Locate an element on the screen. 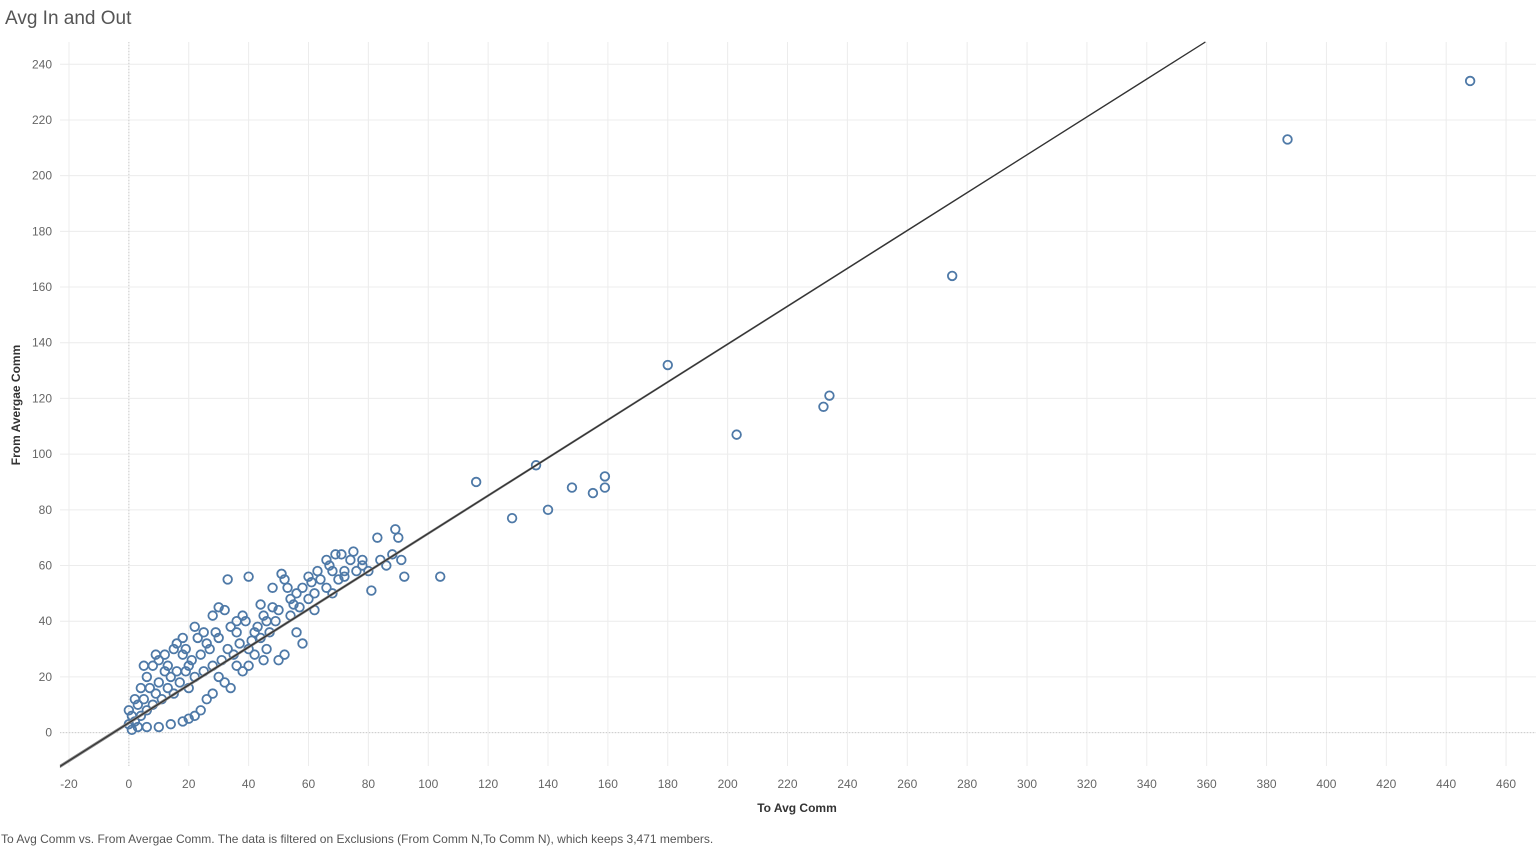 The width and height of the screenshot is (1536, 848). y-axis-ticks: 0 20 40 60 80 100 120 140 160 180 200 220 240 is located at coordinates (42, 398).